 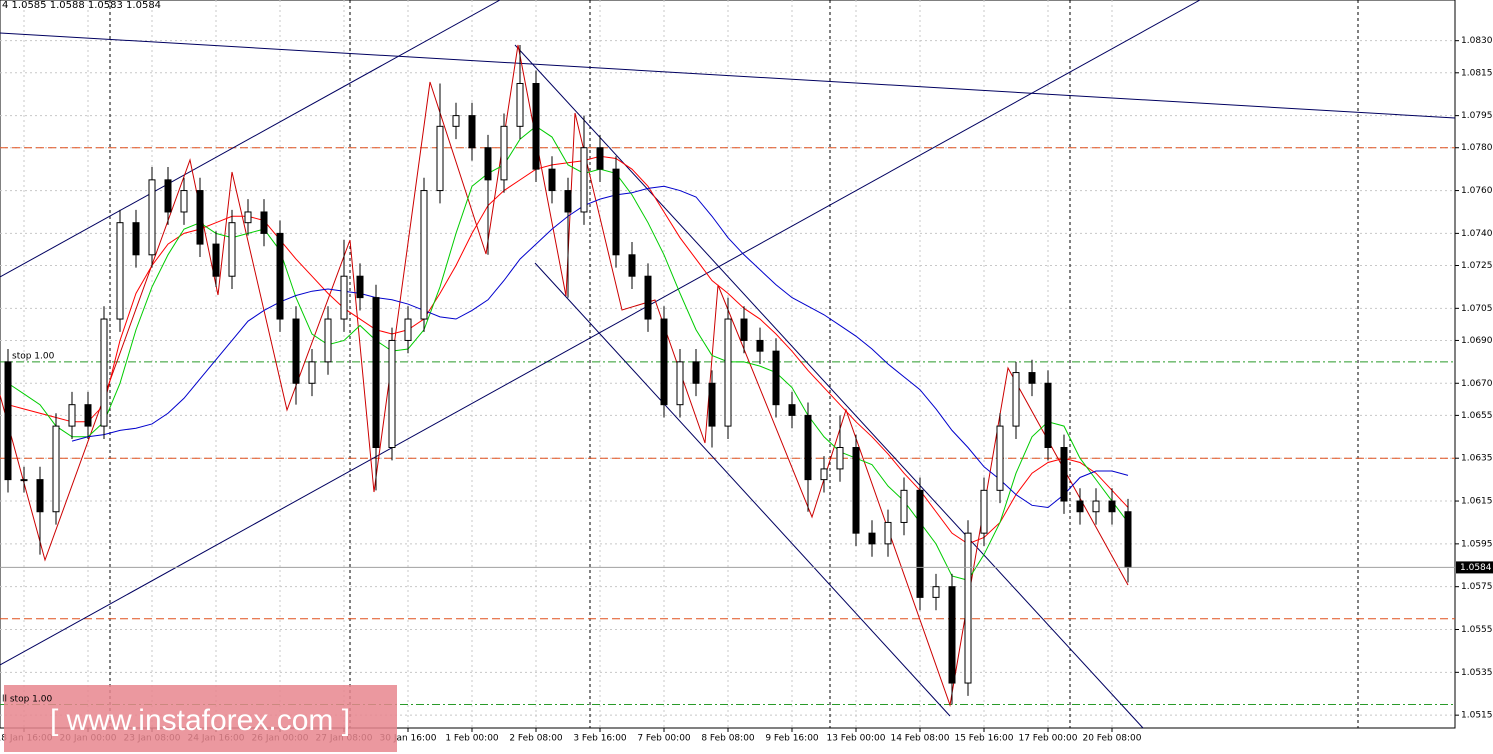 What do you see at coordinates (855, 739) in the screenshot?
I see `x-tick-label: 13 Feb 00:00` at bounding box center [855, 739].